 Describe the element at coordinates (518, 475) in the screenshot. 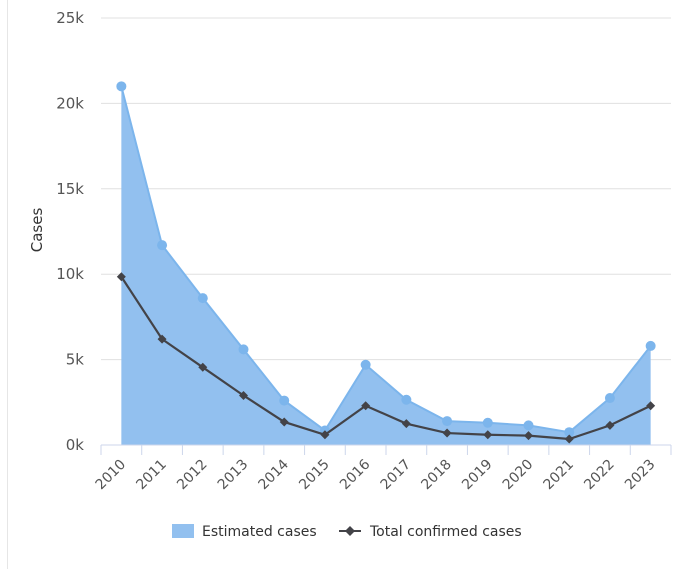

I see `x-tick-label: 2020` at that location.